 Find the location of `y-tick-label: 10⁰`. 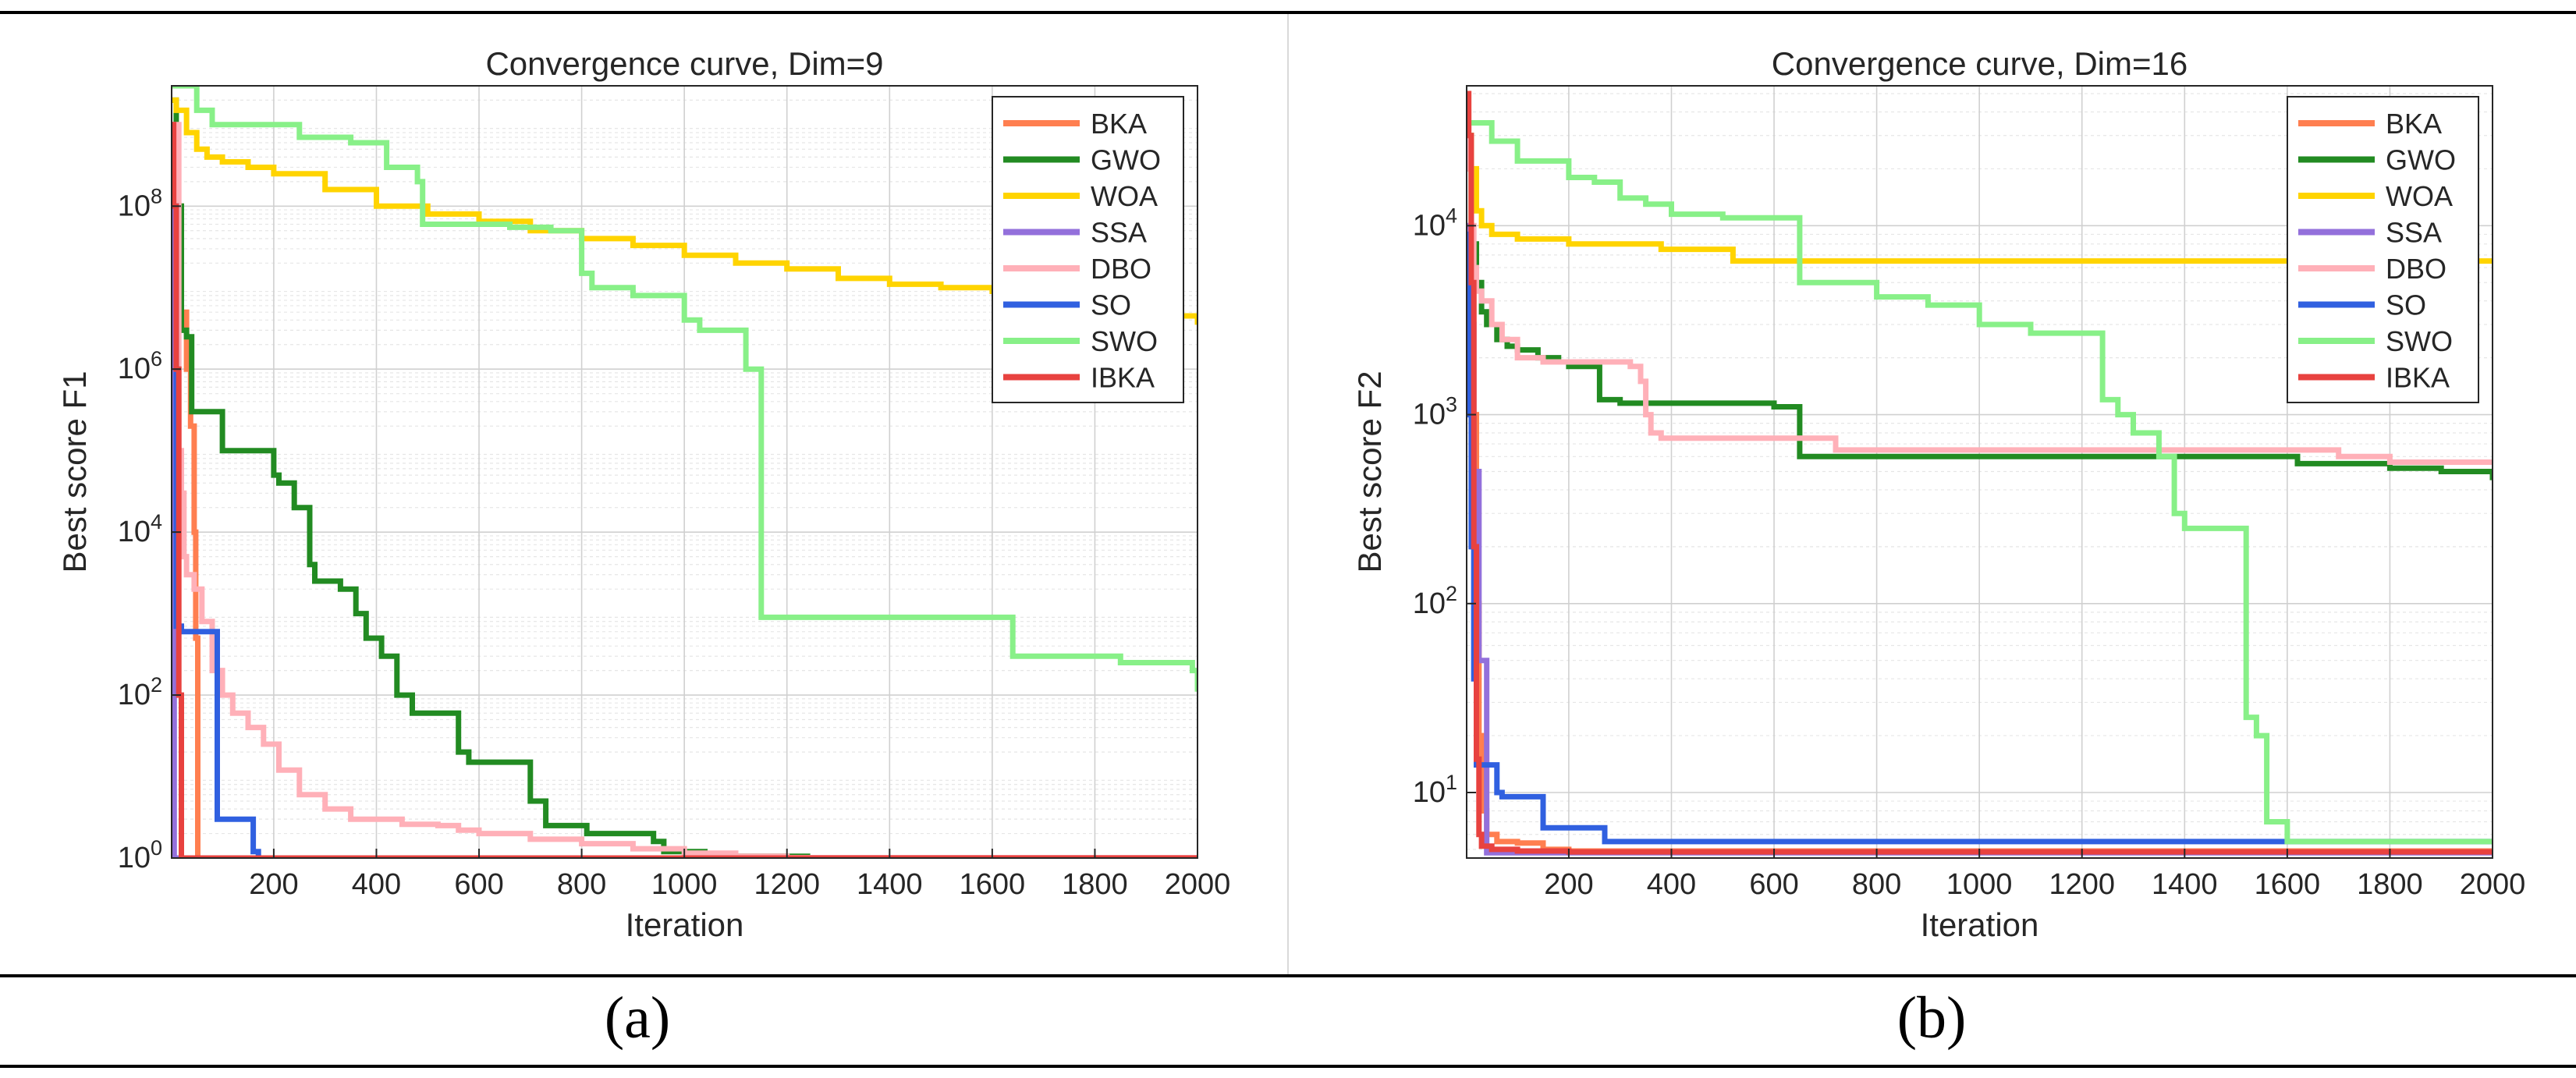

y-tick-label: 10⁰ is located at coordinates (140, 855).